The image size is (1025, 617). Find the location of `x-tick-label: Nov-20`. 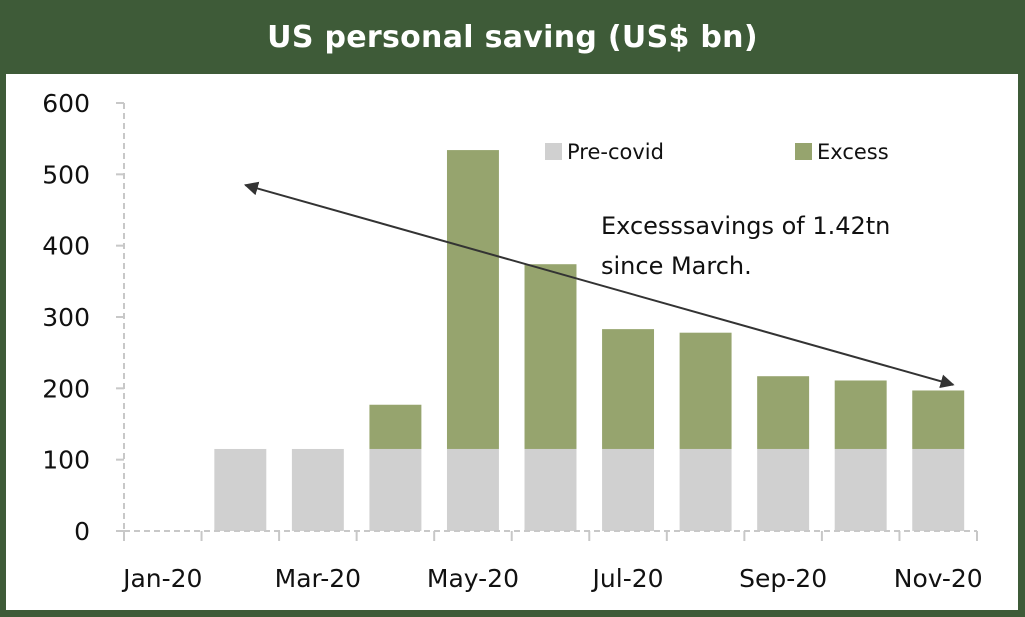

x-tick-label: Nov-20 is located at coordinates (938, 578).